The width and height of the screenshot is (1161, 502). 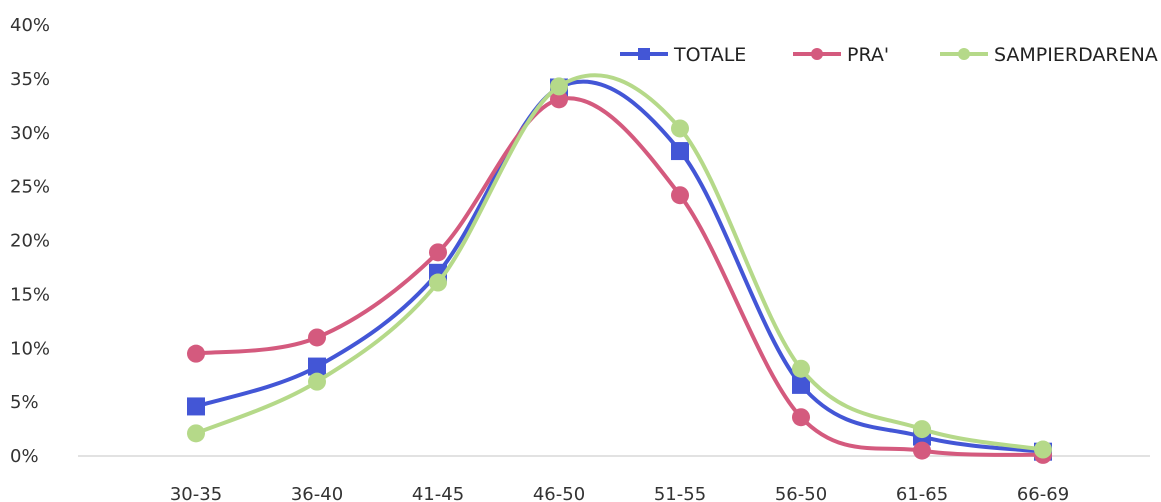 I want to click on legend-label-sampierdarena: SAMPIERDARENA, so click(x=1076, y=55).